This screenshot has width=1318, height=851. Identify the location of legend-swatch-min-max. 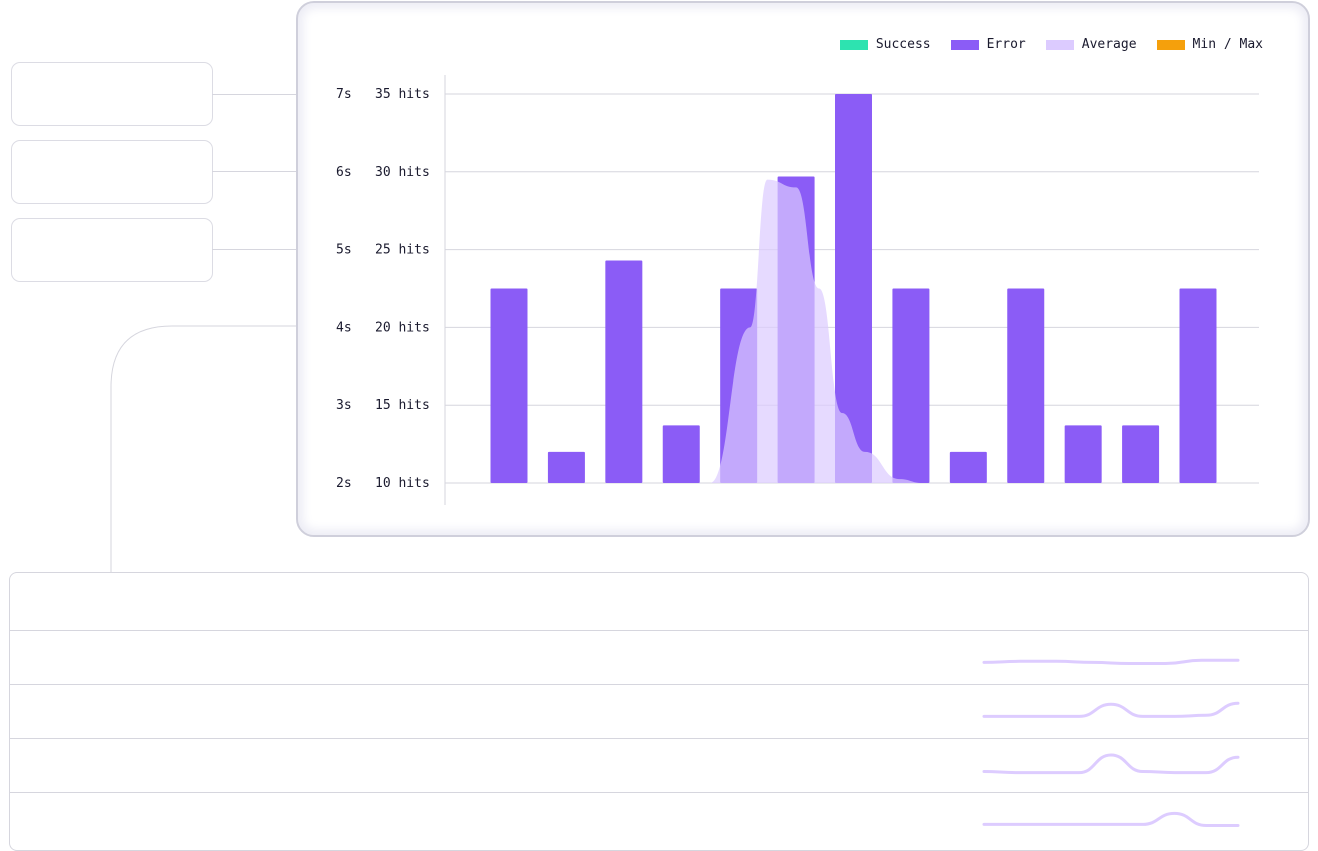
(1170, 44).